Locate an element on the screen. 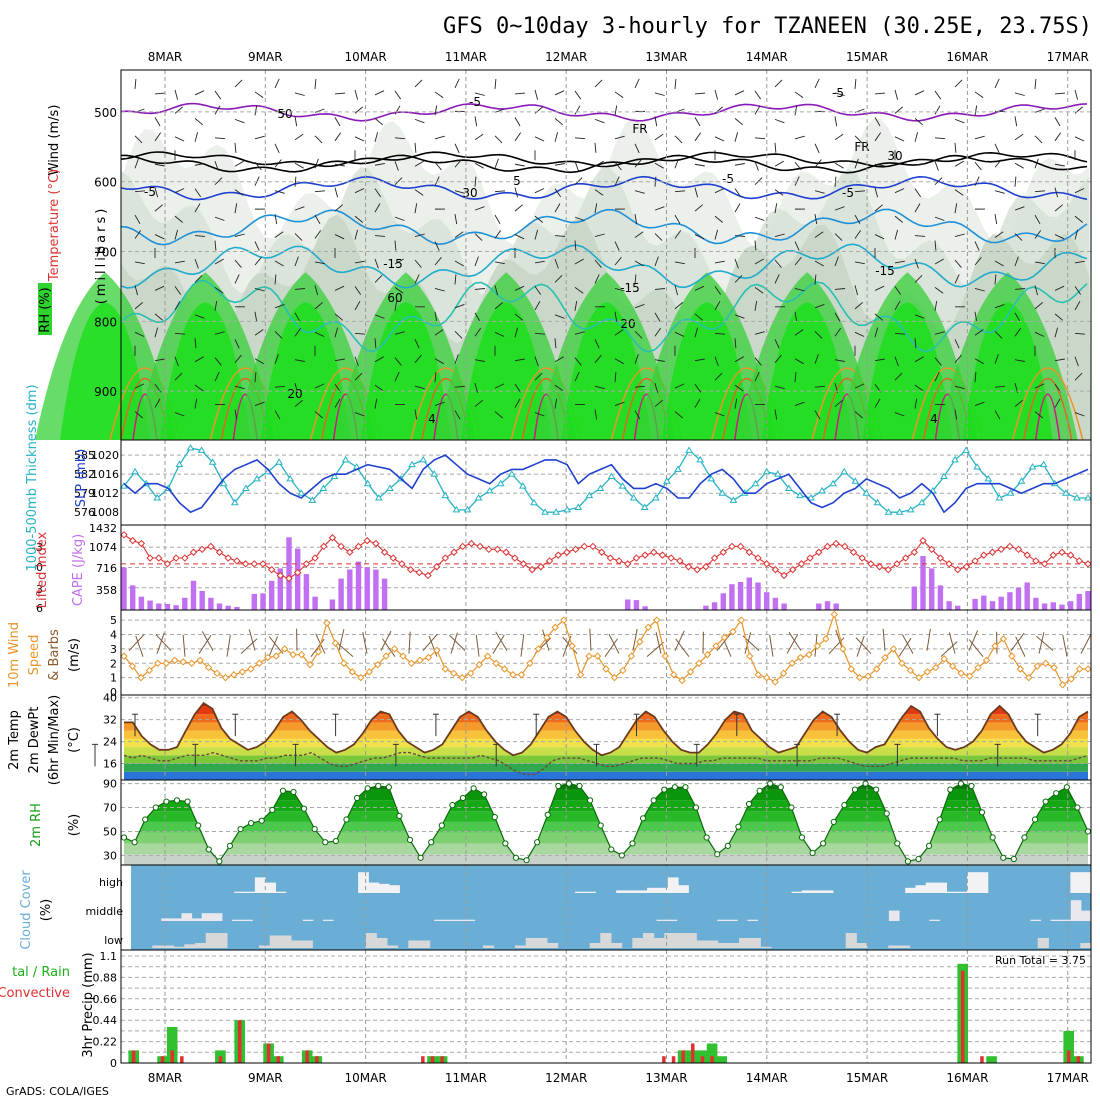 This screenshot has width=1100, height=1100. wind-tick-label: 0 is located at coordinates (113, 692).